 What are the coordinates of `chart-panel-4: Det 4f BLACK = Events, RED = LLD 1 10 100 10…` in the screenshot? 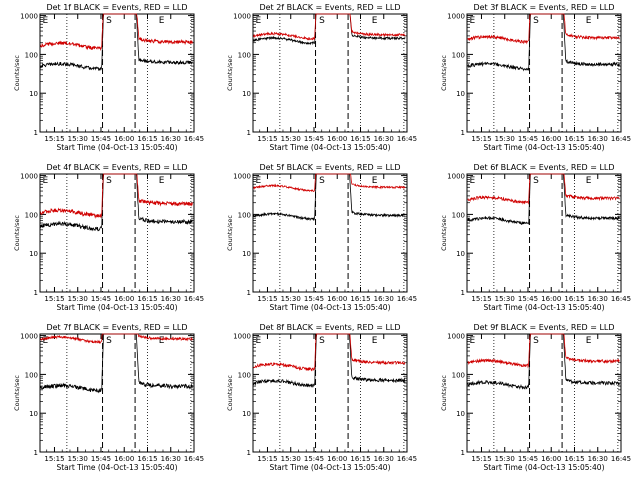 It's located at (108, 237).